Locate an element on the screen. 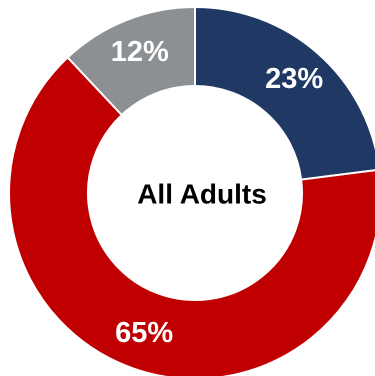 This screenshot has width=375, height=376. slice-label-1: 65% is located at coordinates (144, 333).